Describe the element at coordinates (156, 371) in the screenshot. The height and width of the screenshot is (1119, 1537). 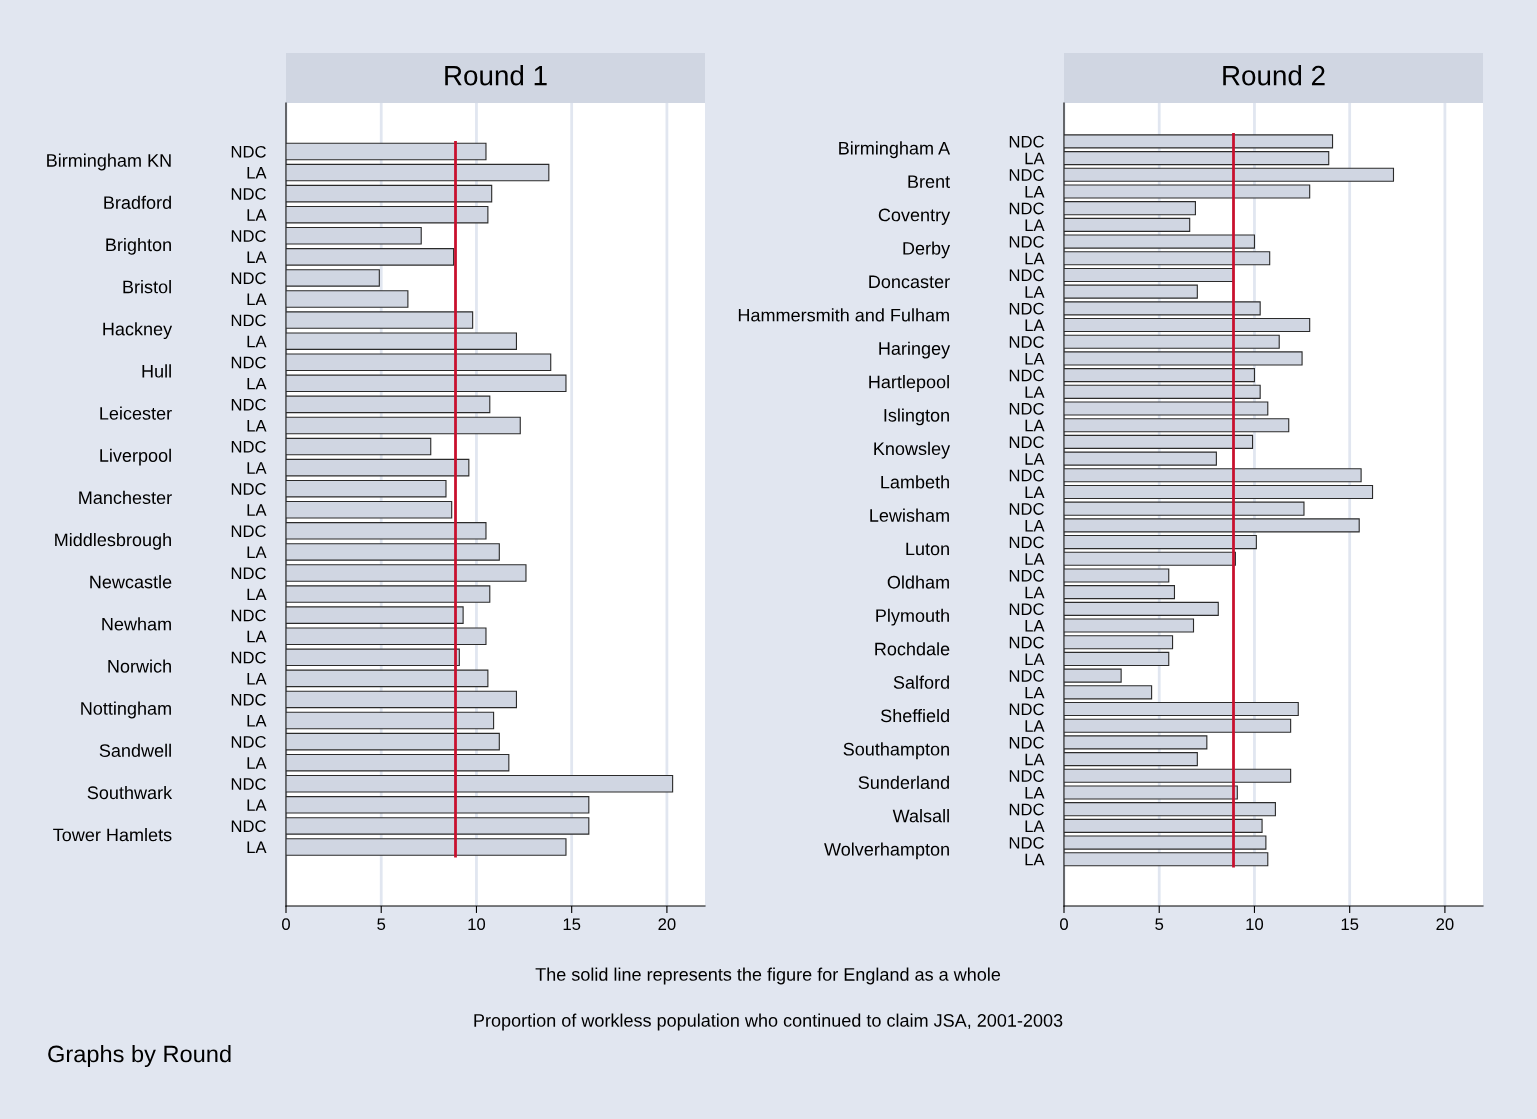
I see `text: Hull` at that location.